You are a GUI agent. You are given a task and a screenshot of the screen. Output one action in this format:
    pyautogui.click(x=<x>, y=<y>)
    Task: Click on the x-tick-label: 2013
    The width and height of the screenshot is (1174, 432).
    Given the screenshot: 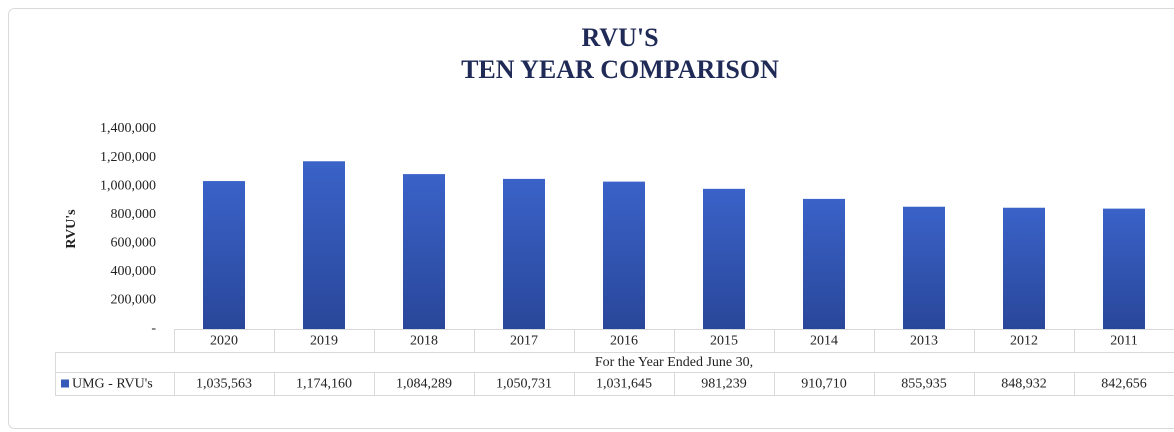 What is the action you would take?
    pyautogui.click(x=924, y=341)
    